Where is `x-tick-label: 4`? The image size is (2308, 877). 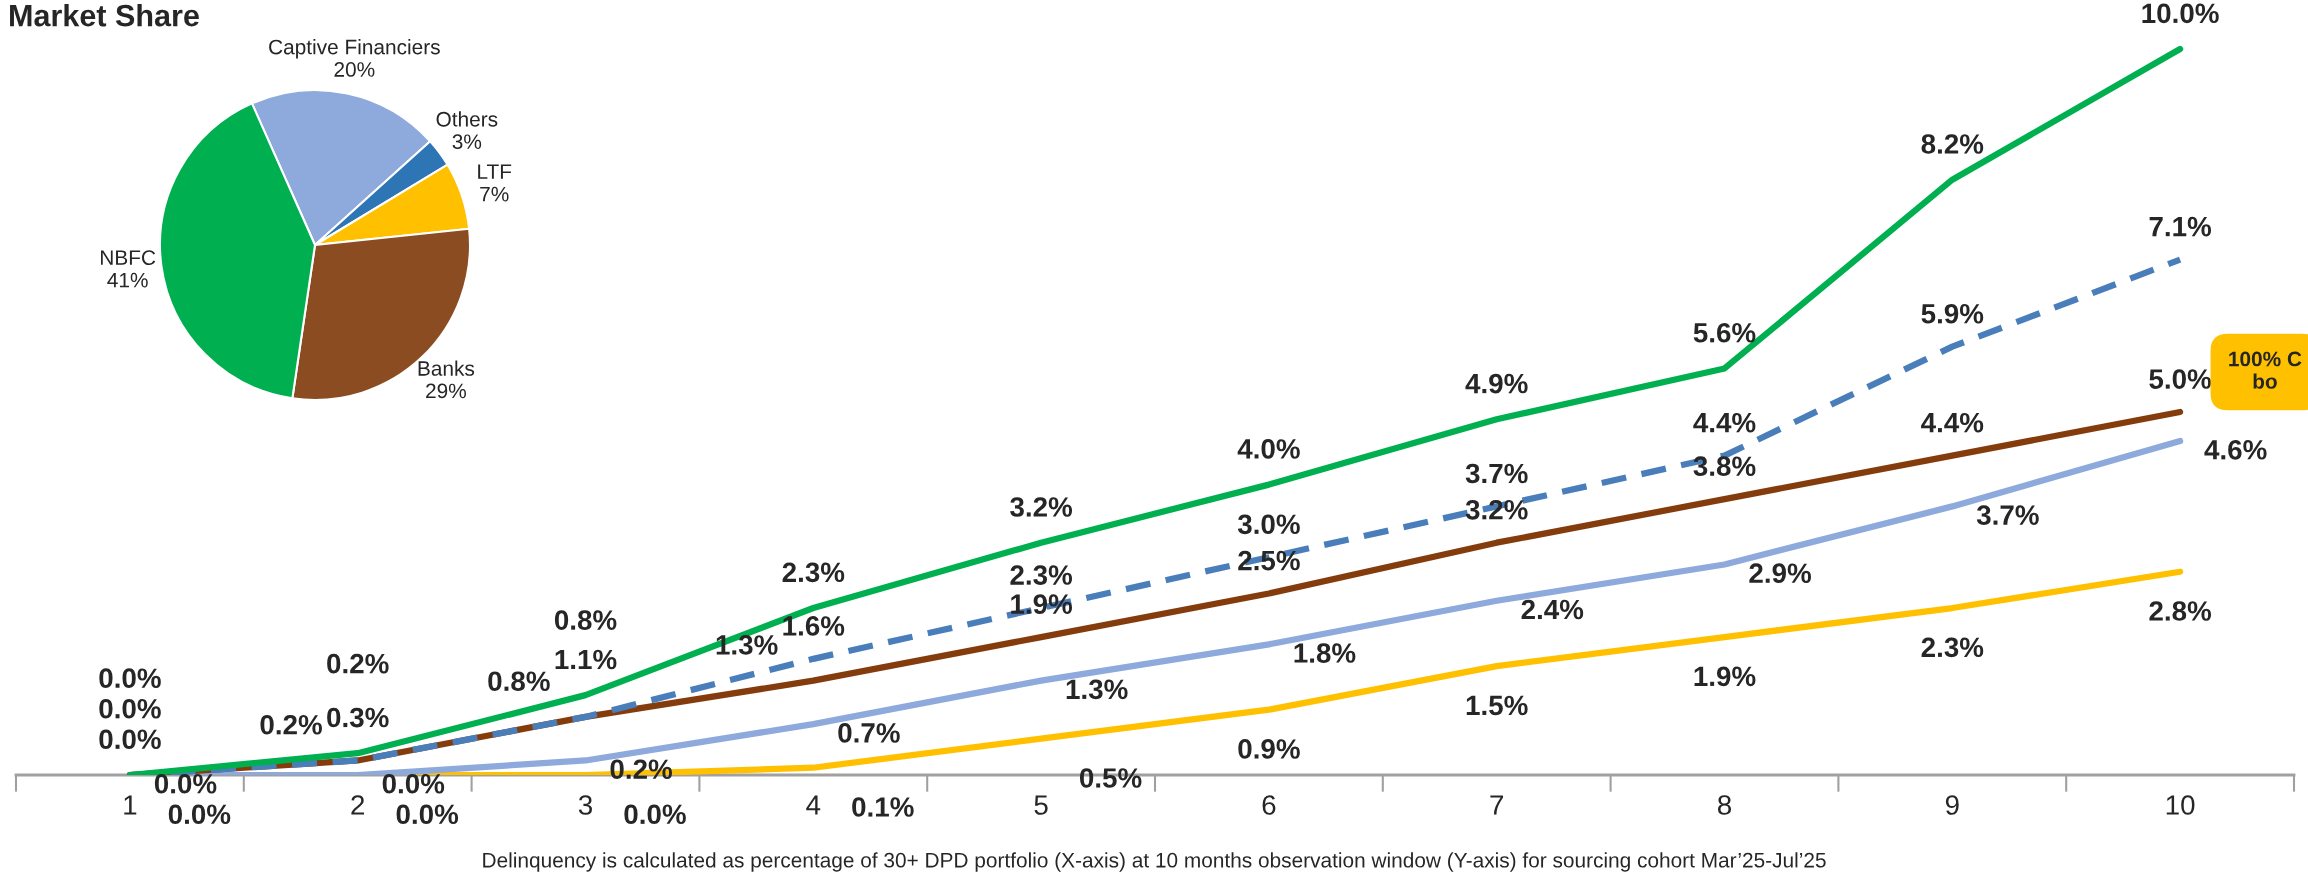 x-tick-label: 4 is located at coordinates (813, 805).